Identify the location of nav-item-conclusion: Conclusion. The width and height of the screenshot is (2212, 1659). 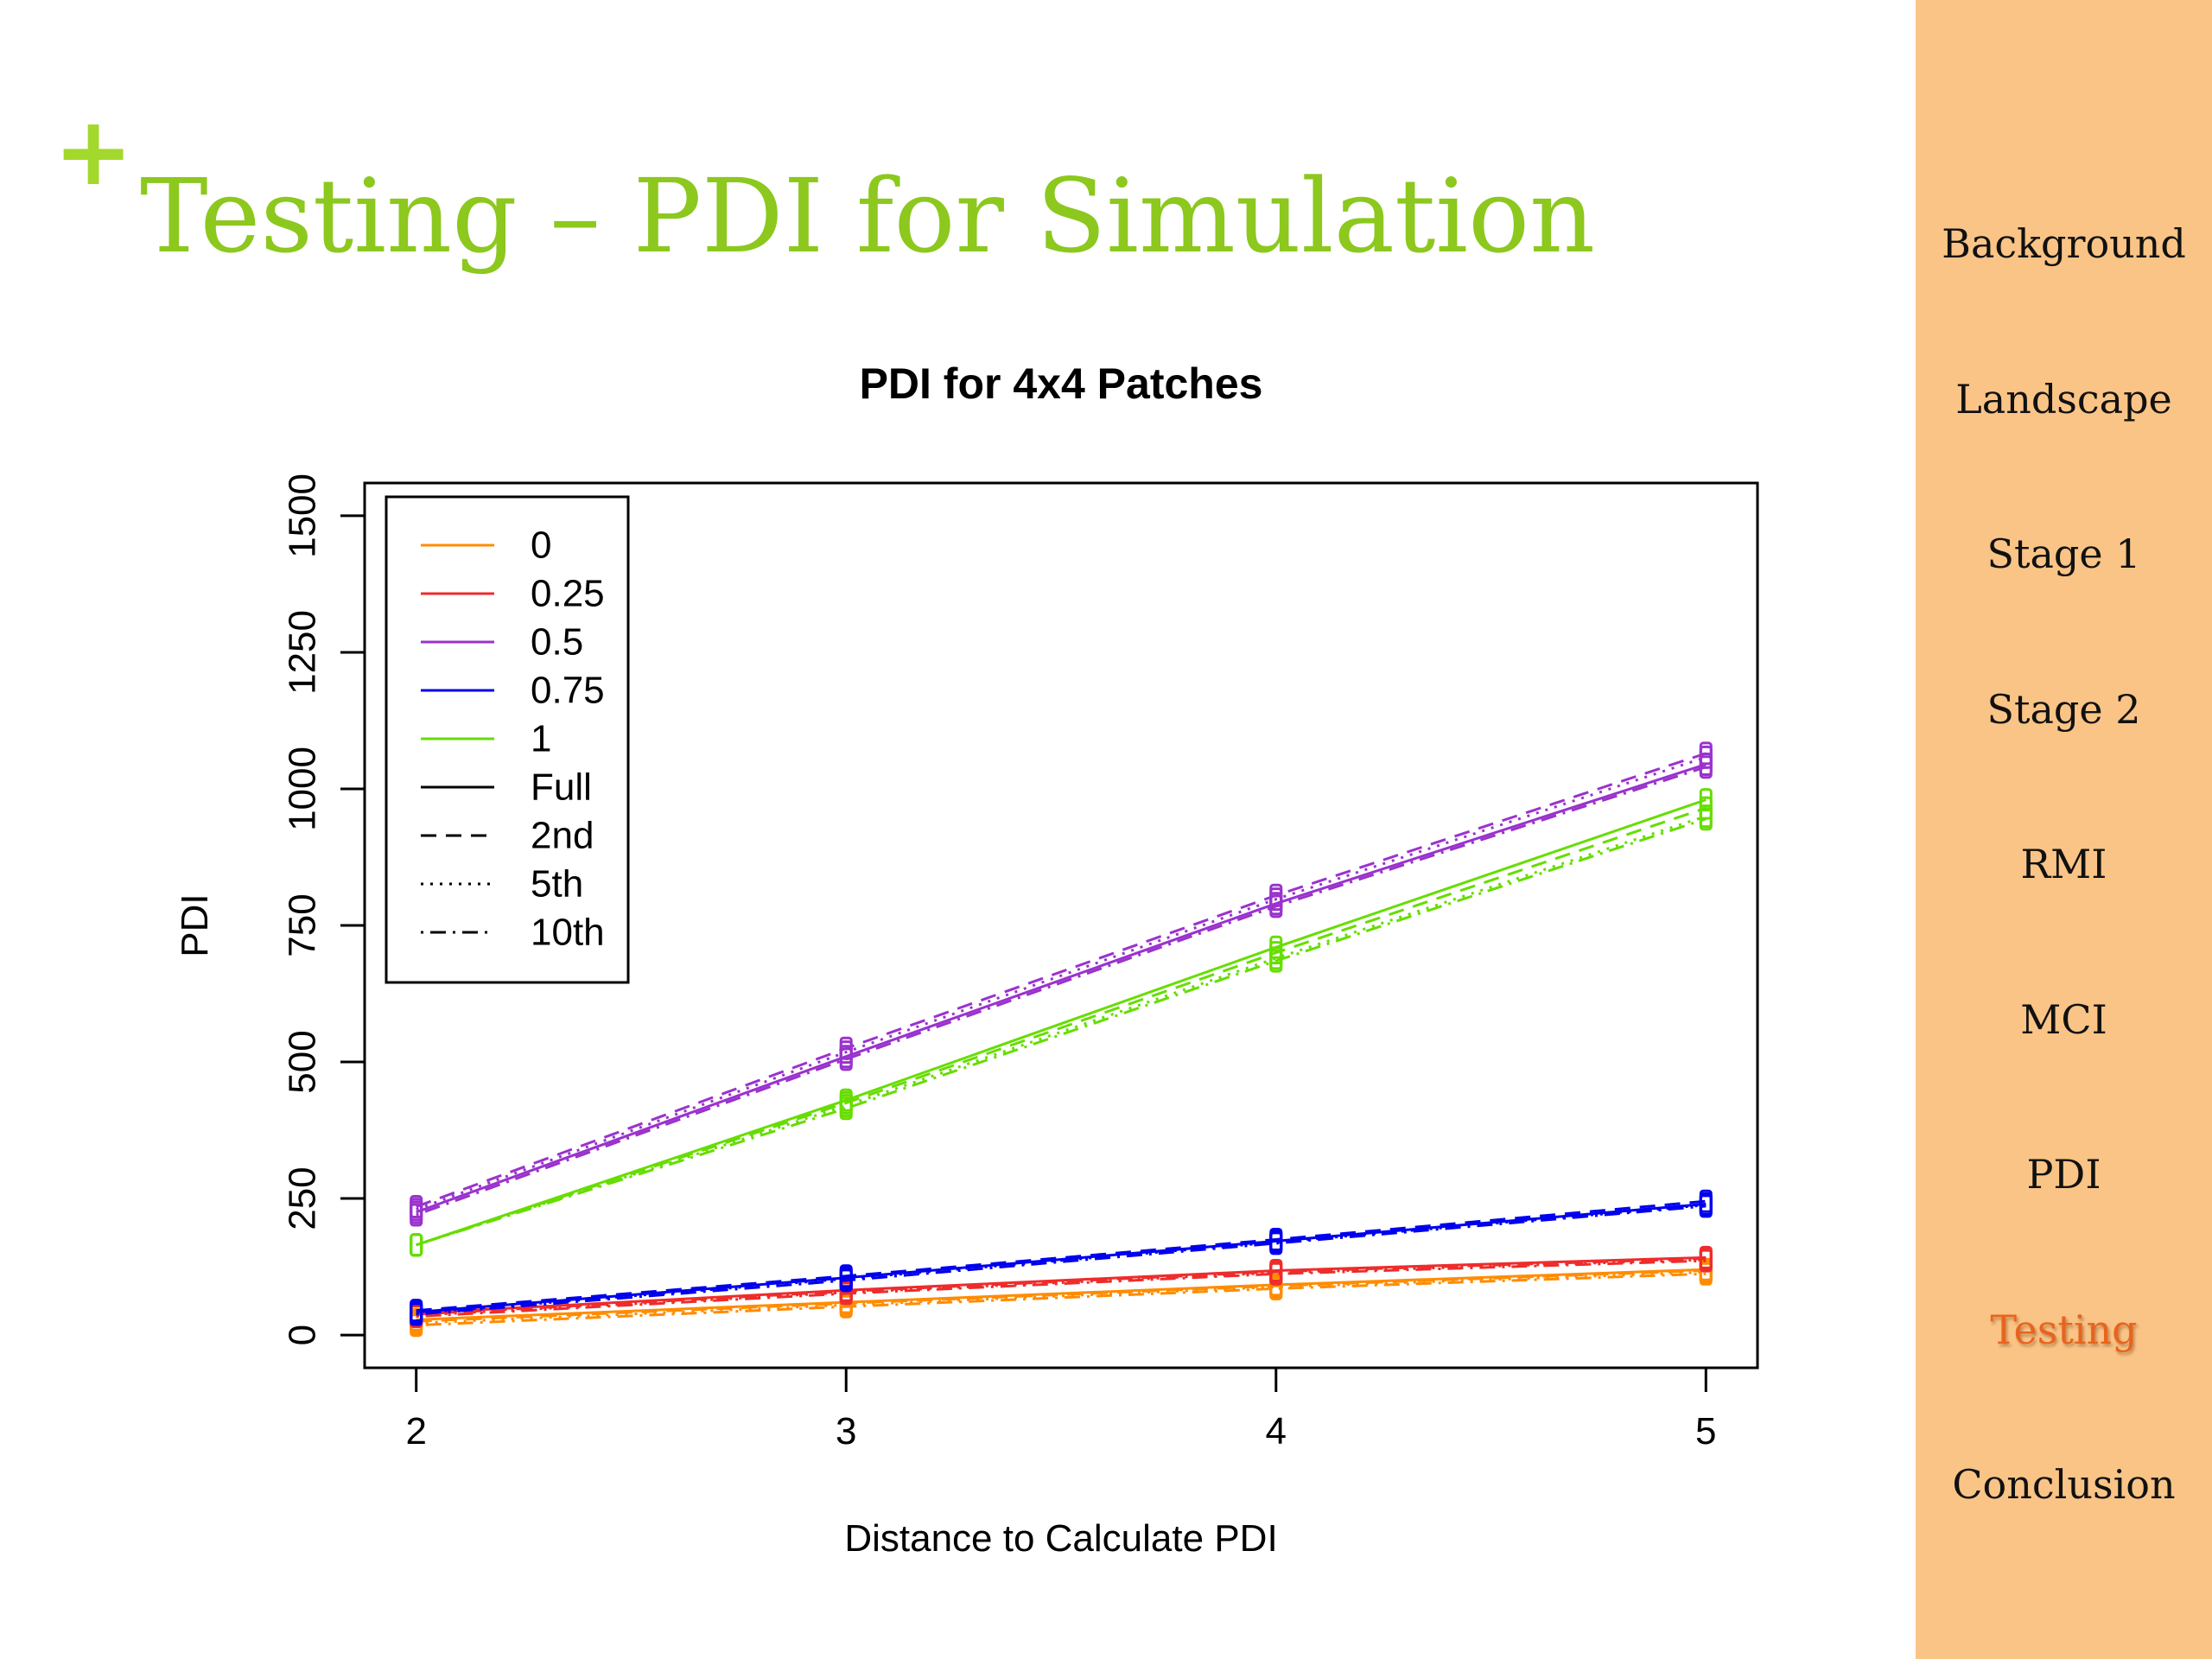
(2064, 1484).